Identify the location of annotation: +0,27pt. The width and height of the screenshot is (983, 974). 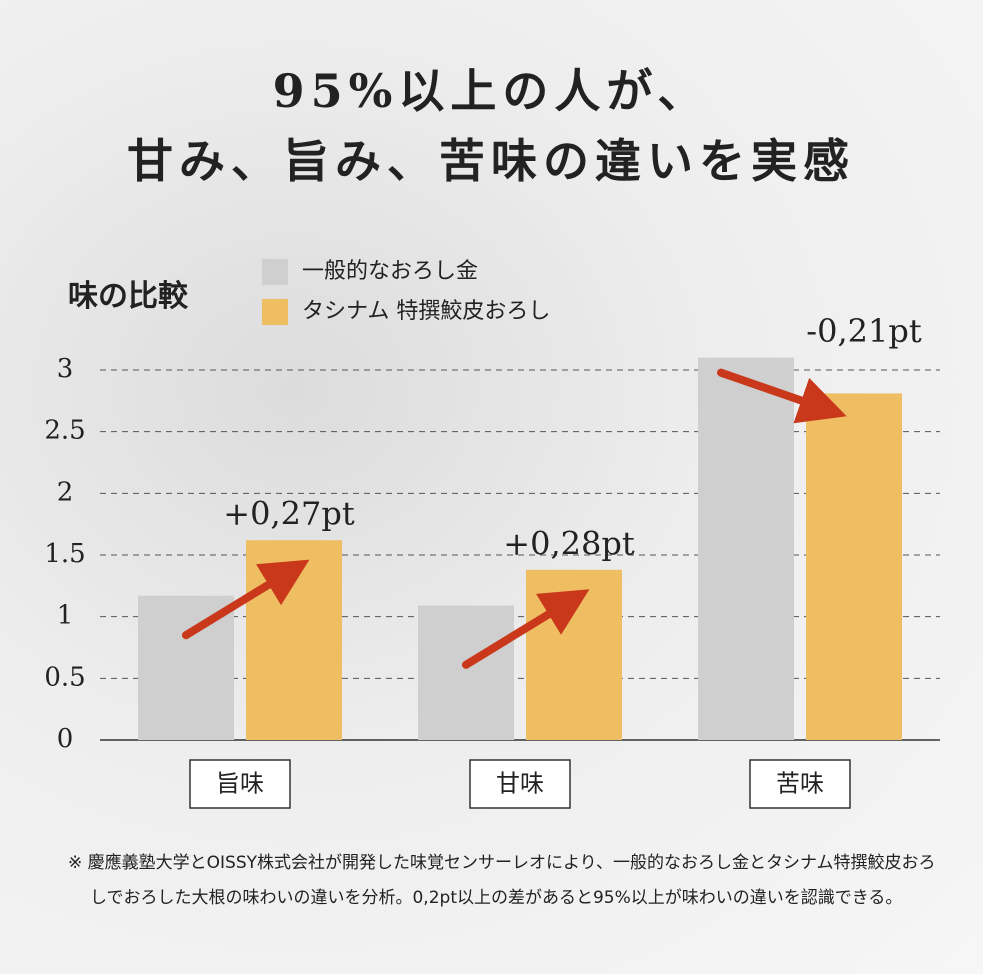
(289, 514).